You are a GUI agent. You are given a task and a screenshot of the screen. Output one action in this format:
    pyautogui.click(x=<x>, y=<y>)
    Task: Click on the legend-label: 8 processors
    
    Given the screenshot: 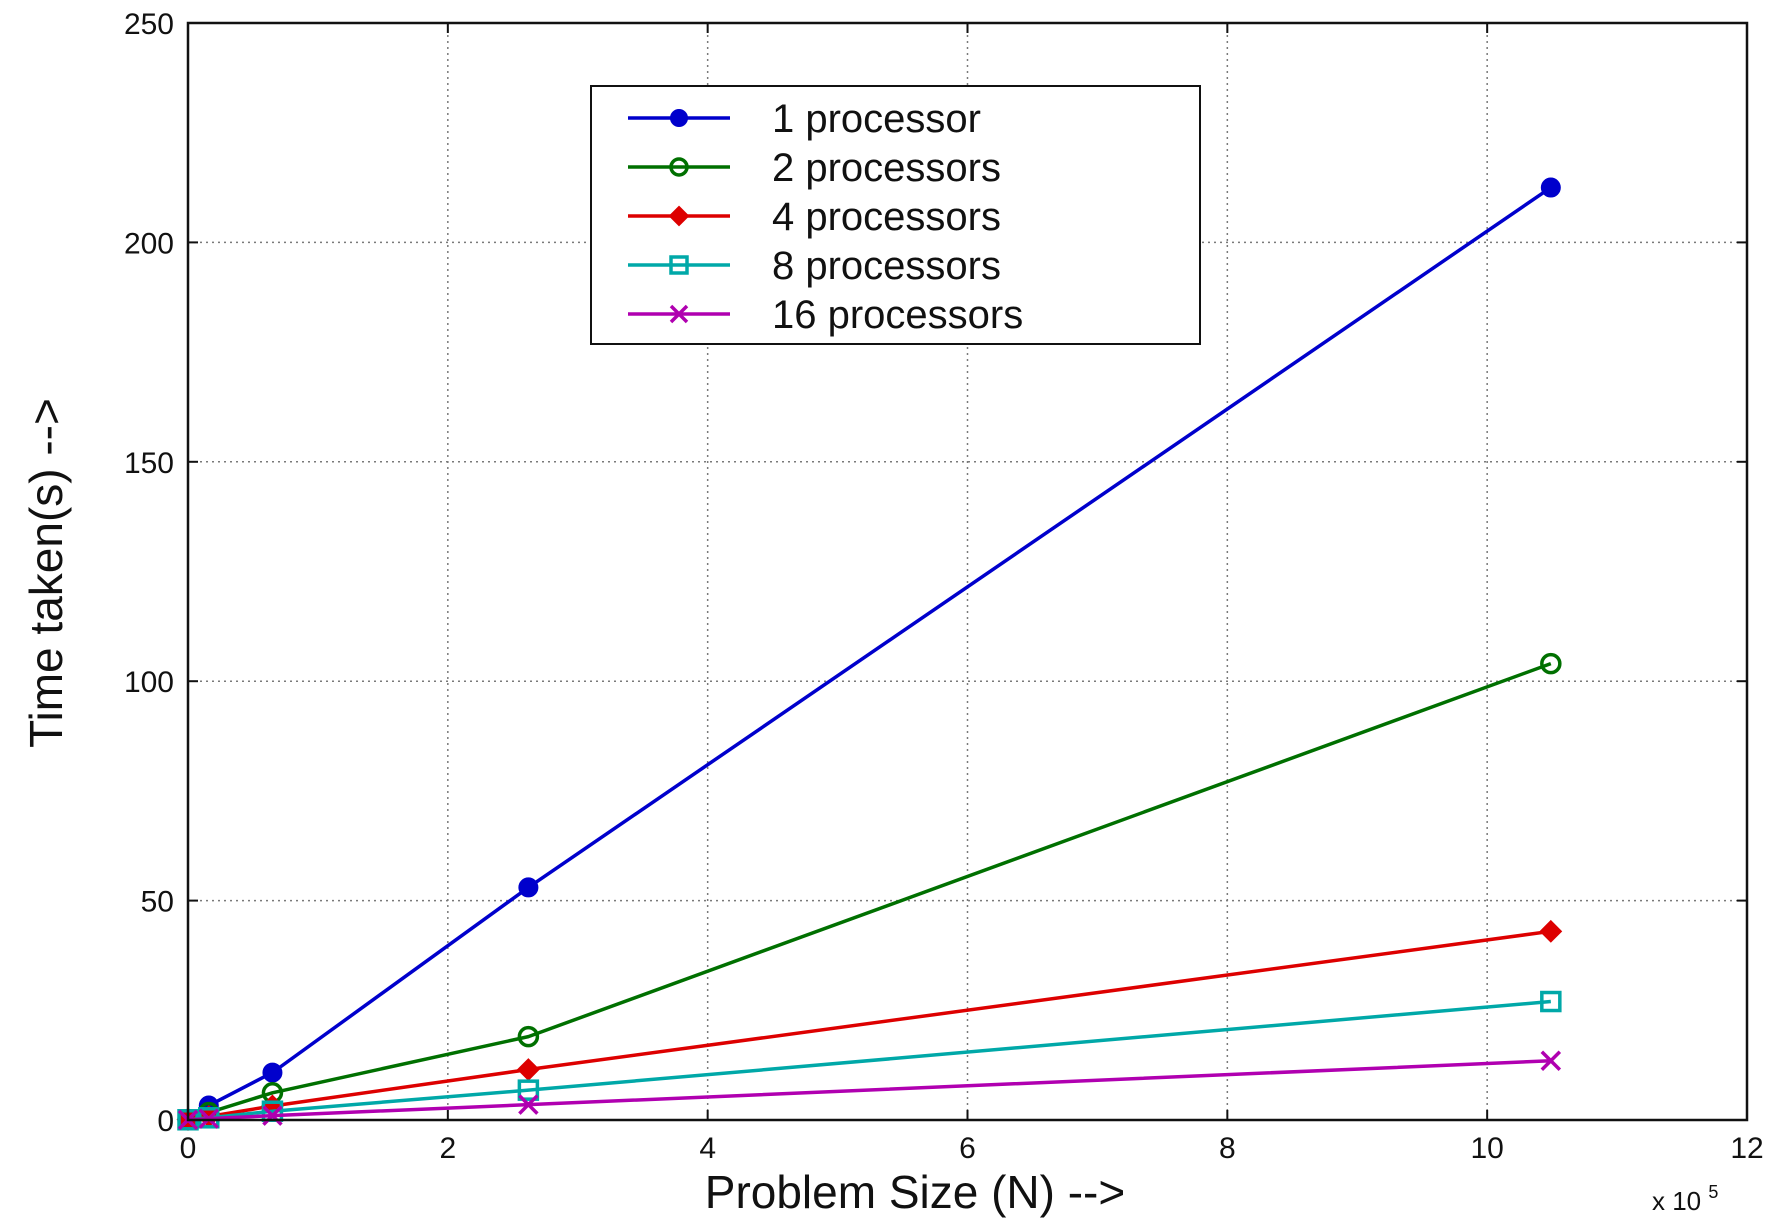 What is the action you would take?
    pyautogui.click(x=886, y=266)
    